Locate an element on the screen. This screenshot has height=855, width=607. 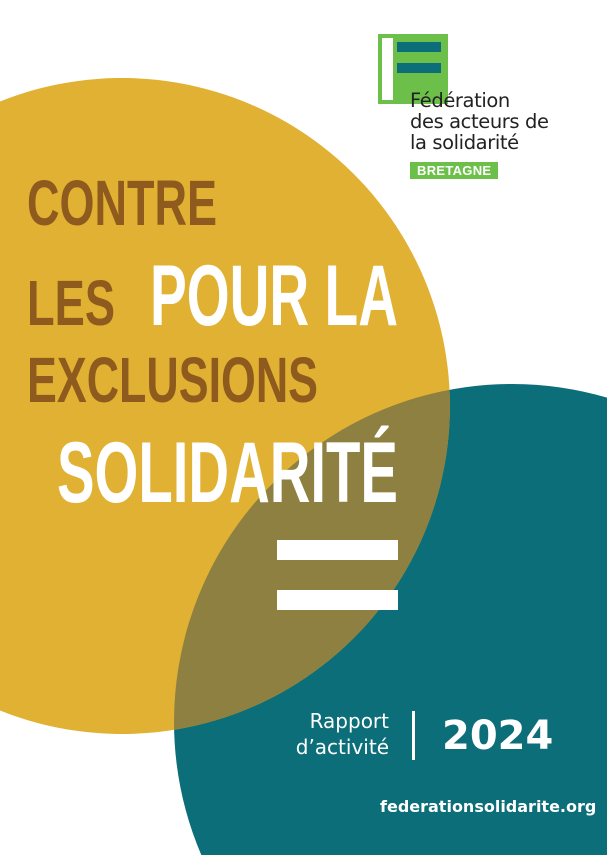
report-label-line: Rapport is located at coordinates (349, 721).